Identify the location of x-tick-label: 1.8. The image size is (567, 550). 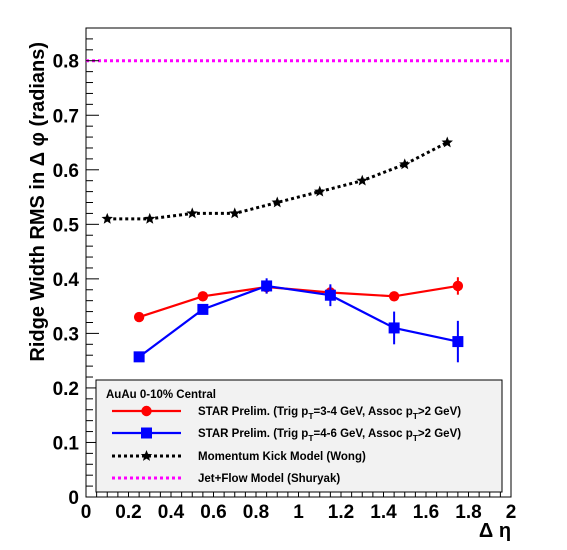
(468, 512).